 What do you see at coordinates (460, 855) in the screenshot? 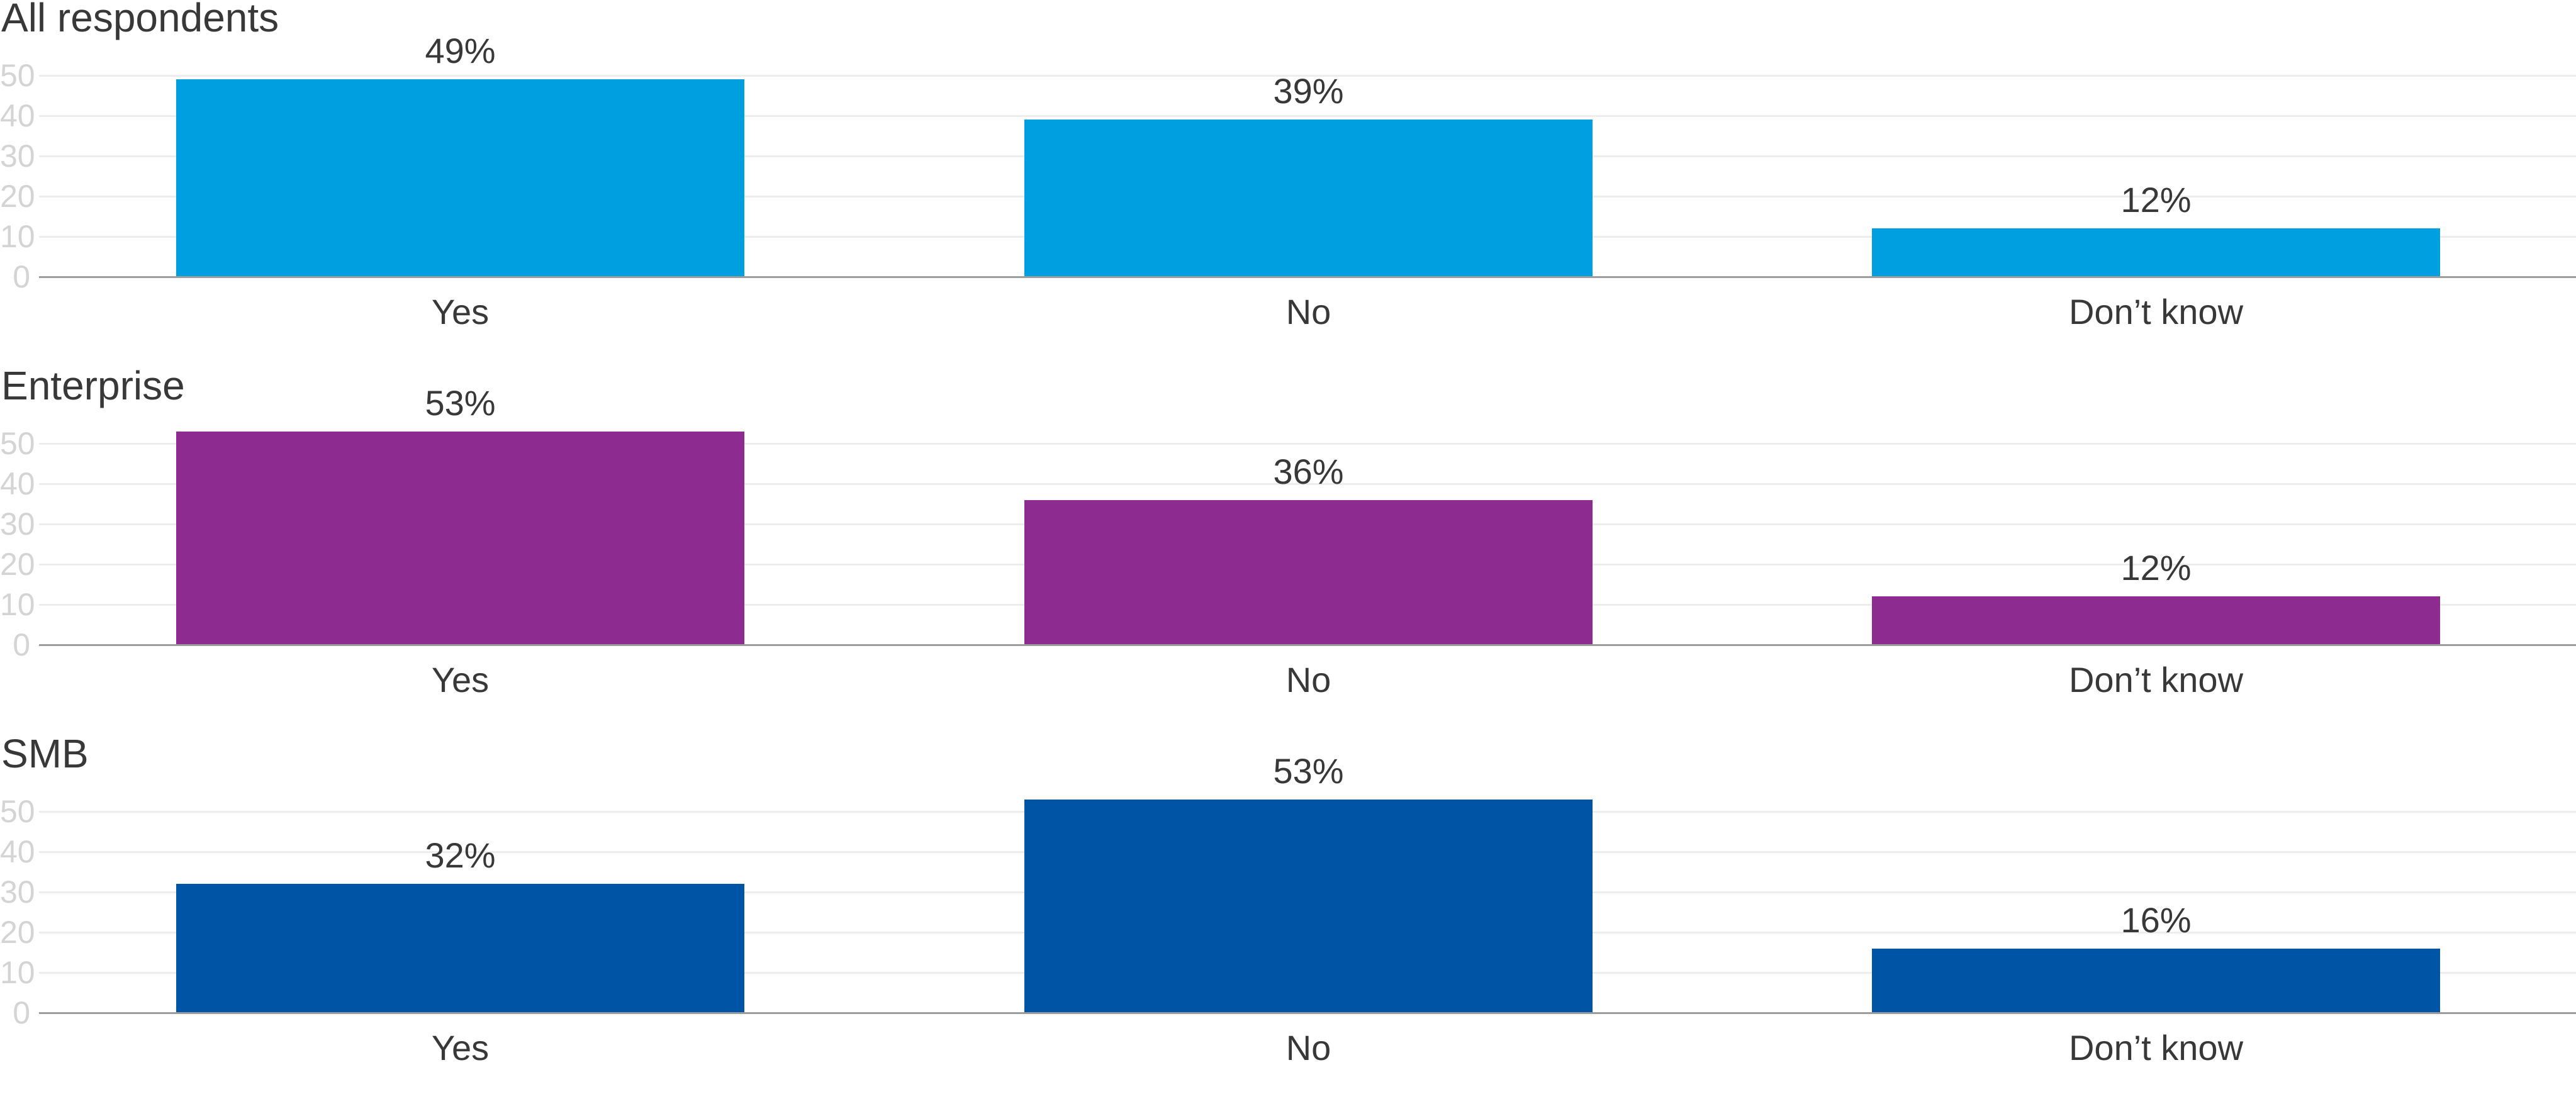
I see `value-label: 32%` at bounding box center [460, 855].